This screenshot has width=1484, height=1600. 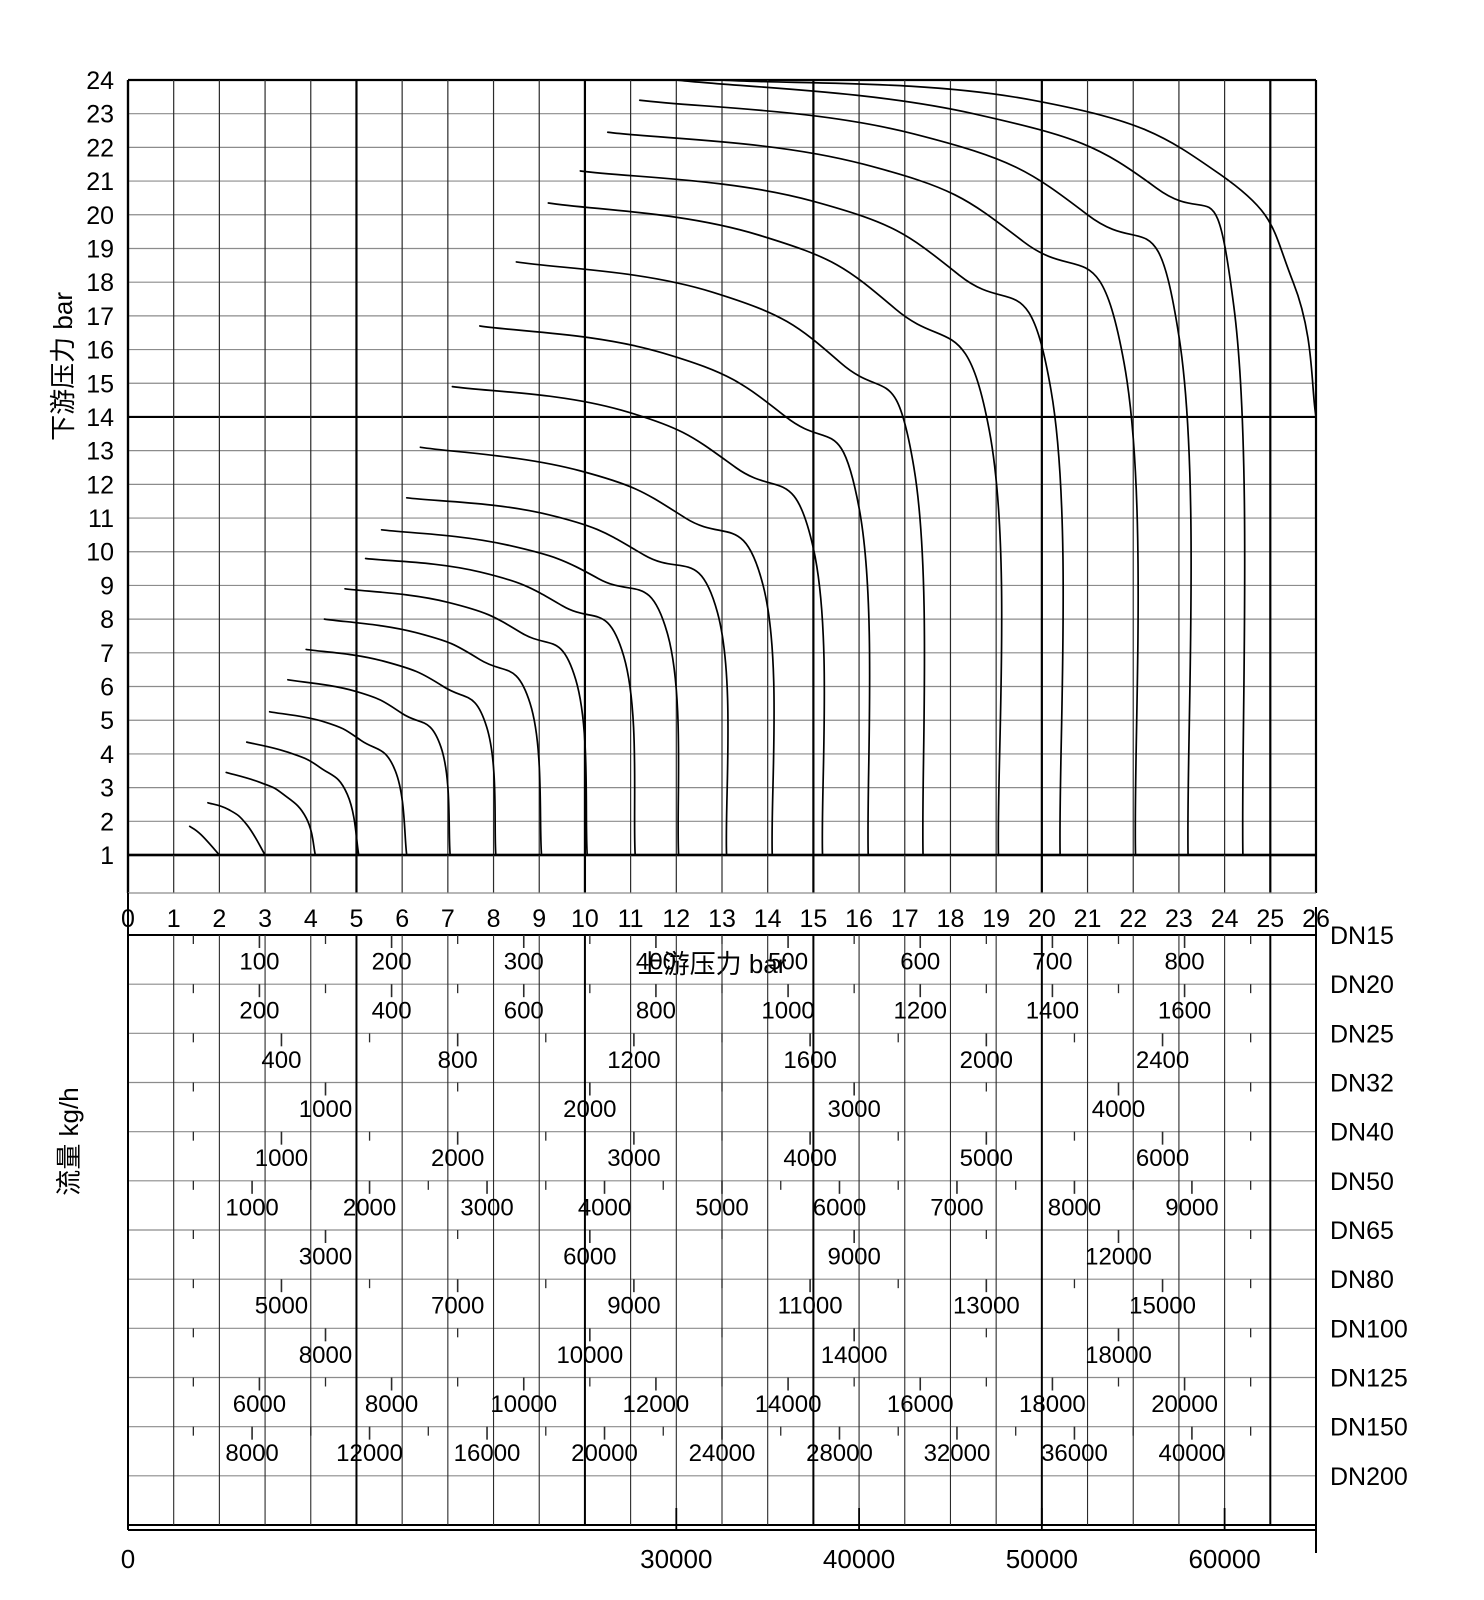 What do you see at coordinates (457, 1306) in the screenshot?
I see `label: 7000` at bounding box center [457, 1306].